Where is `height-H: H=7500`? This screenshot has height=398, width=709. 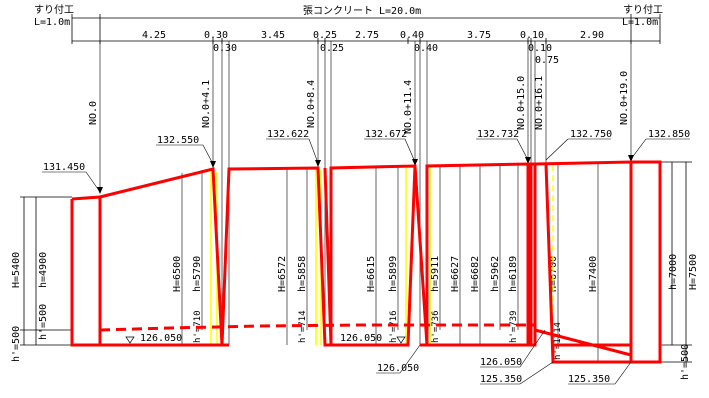 height-H: H=7500 is located at coordinates (693, 272).